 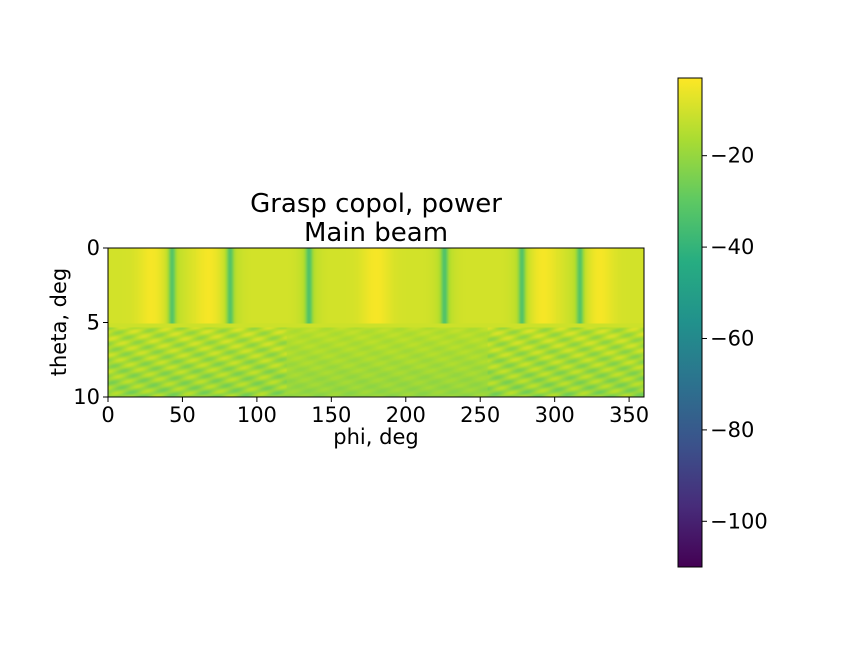 I want to click on x-tick-label: 200, so click(x=406, y=415).